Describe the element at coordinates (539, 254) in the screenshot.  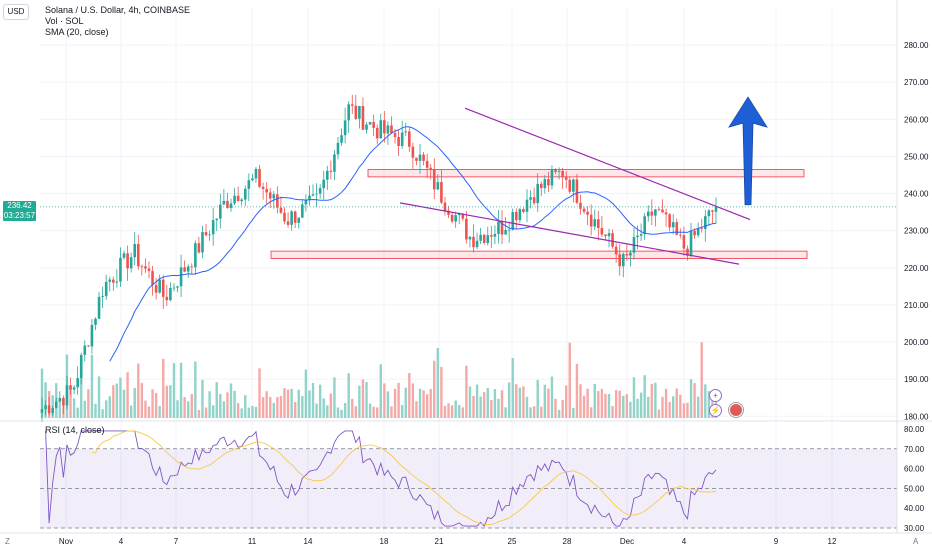
I see `support-zone` at that location.